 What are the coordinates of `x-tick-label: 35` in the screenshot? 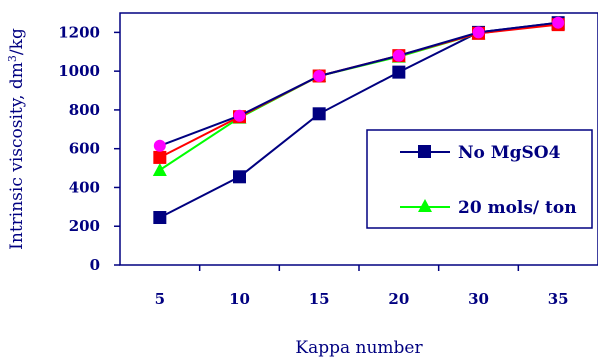 It's located at (558, 299).